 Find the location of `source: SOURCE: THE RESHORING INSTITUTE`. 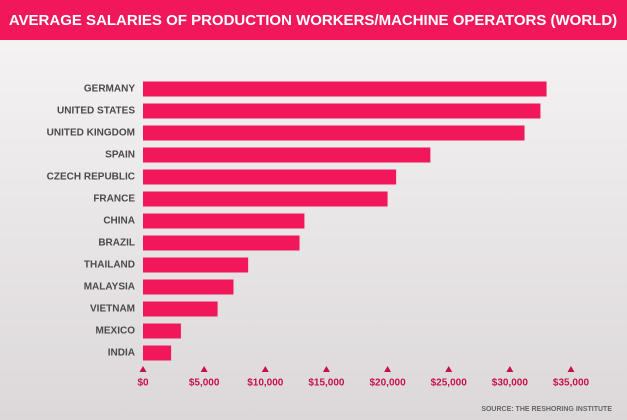

source: SOURCE: THE RESHORING INSTITUTE is located at coordinates (546, 409).